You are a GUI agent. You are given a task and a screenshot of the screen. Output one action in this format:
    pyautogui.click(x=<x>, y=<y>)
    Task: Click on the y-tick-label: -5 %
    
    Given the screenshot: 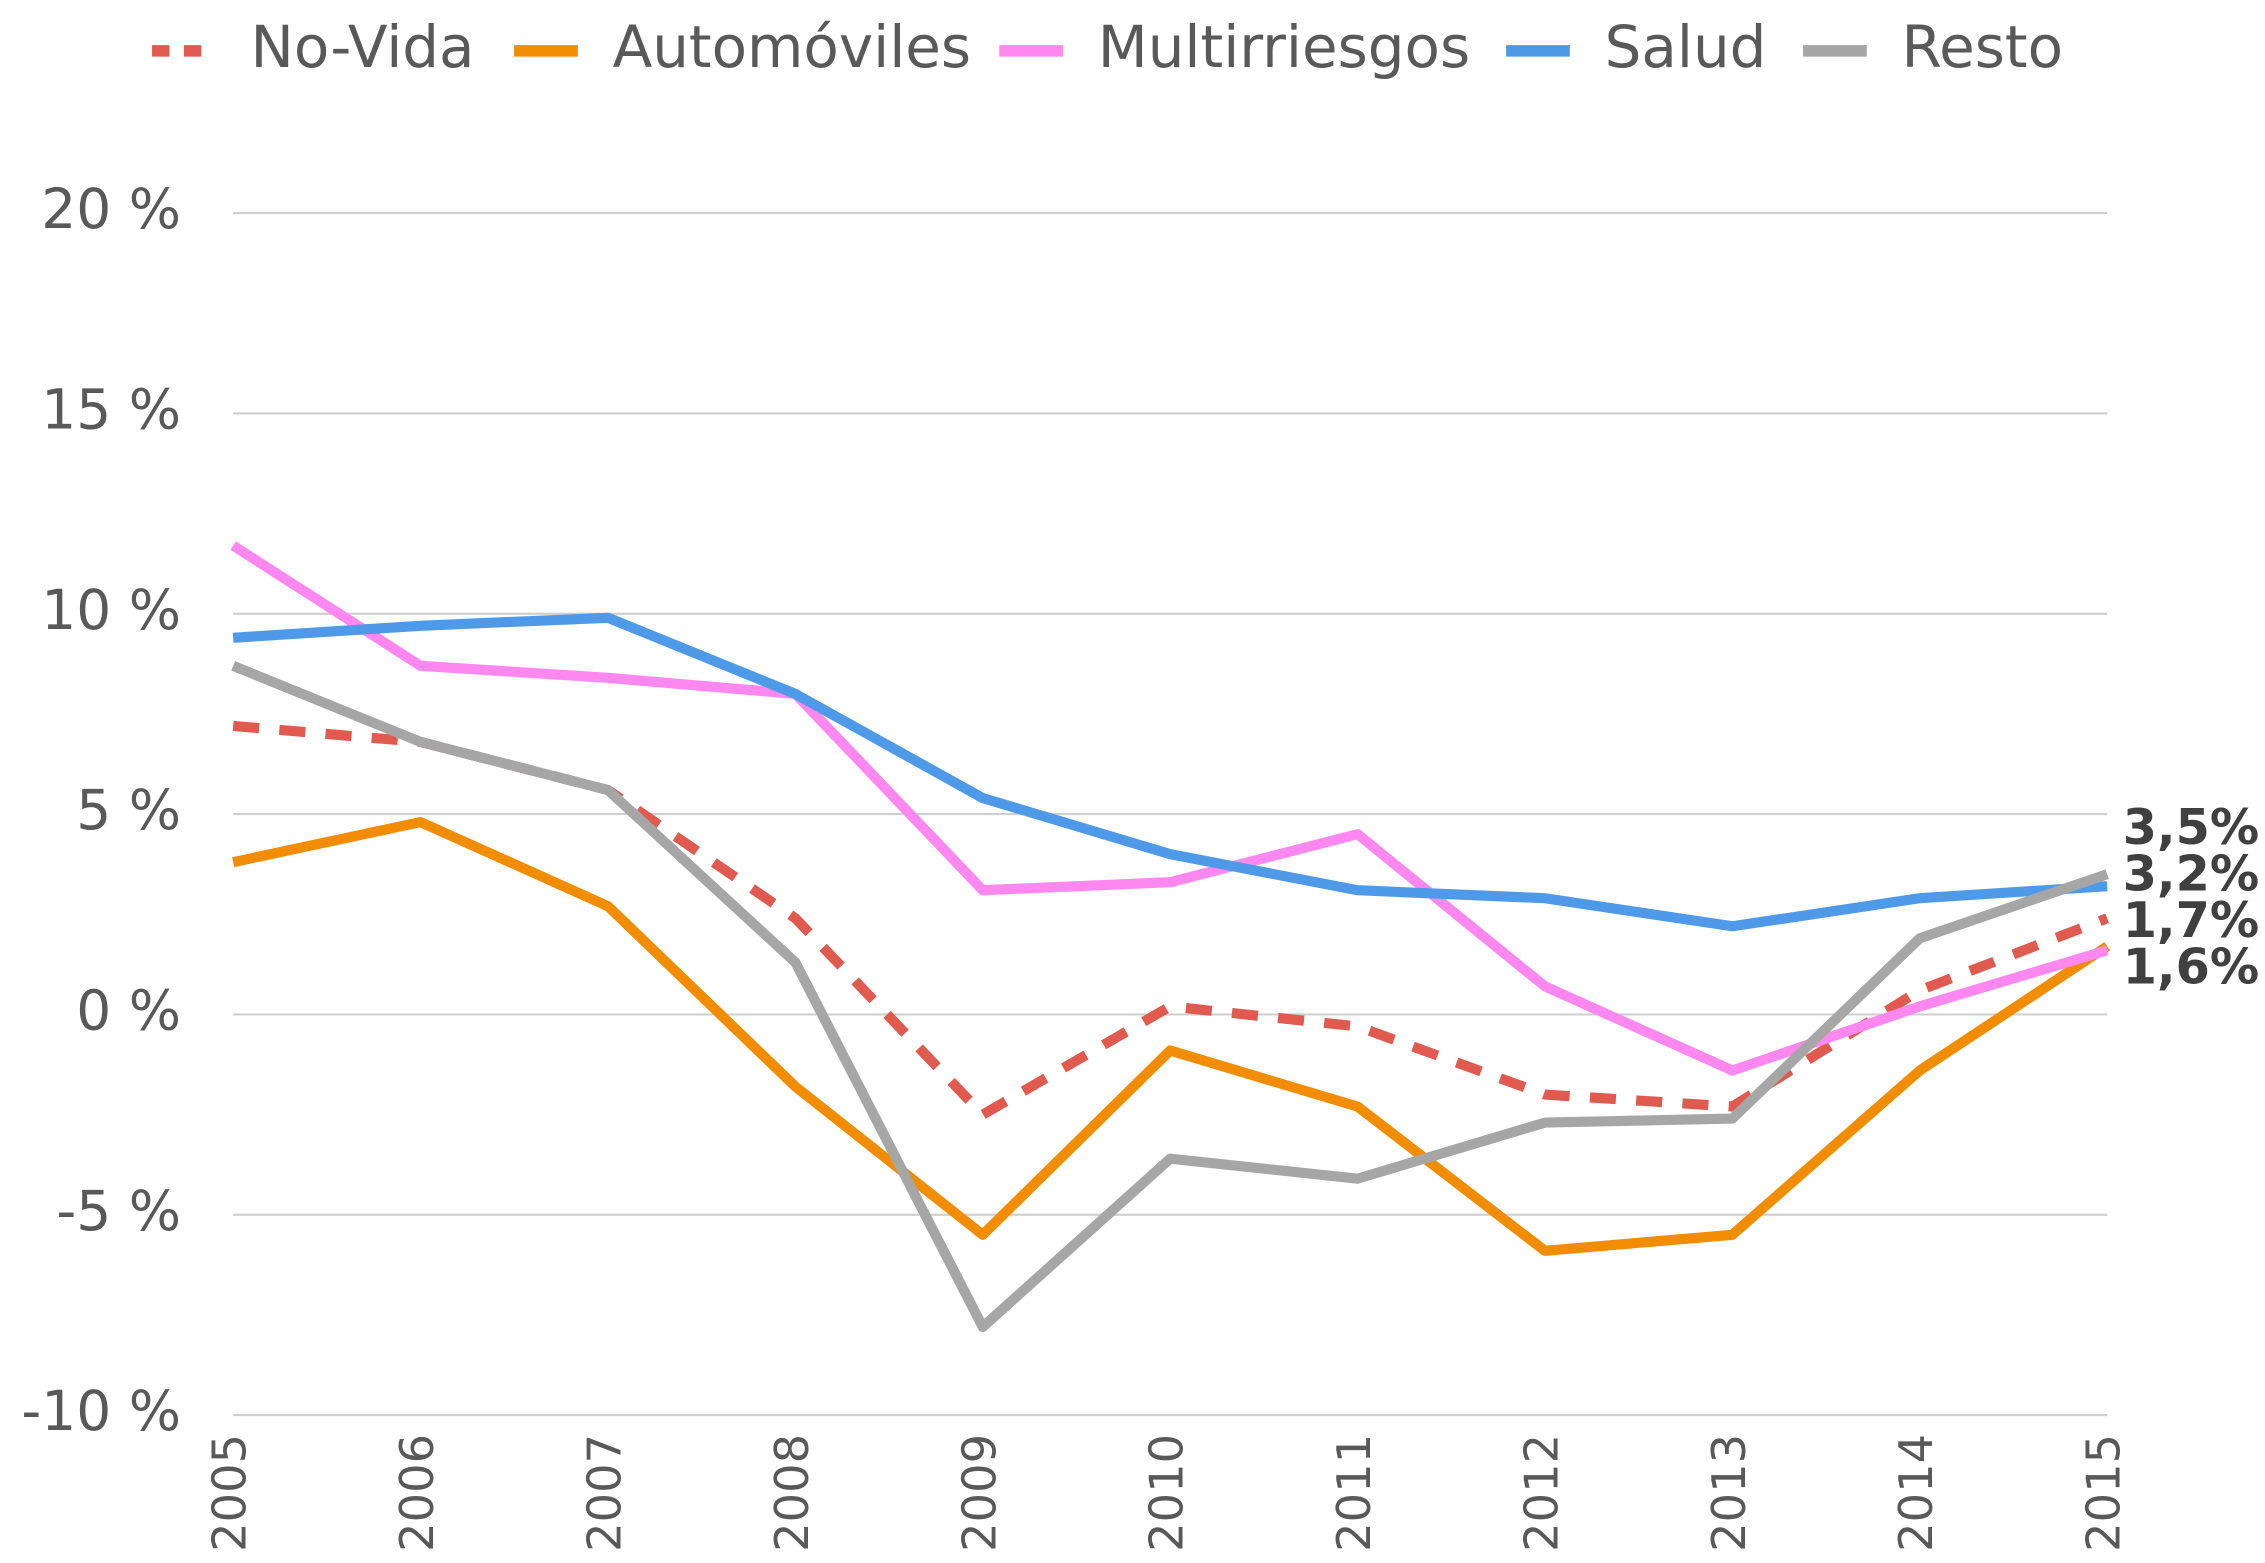 What is the action you would take?
    pyautogui.click(x=118, y=1211)
    